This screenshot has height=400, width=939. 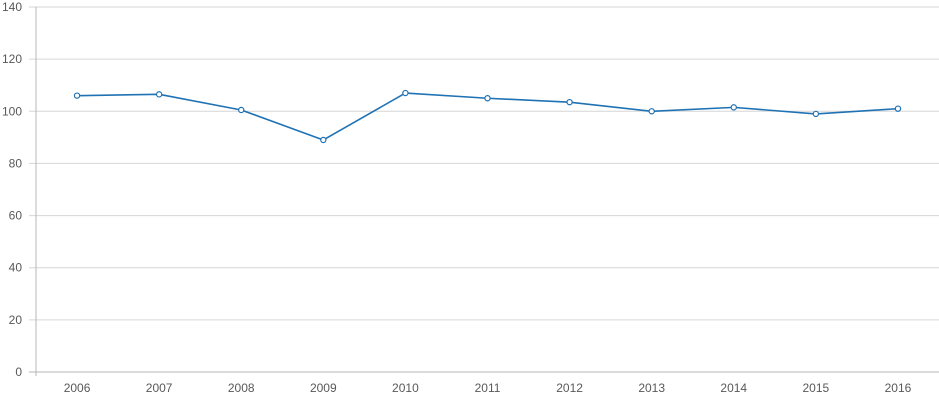 I want to click on x-tick-label: 2010, so click(x=405, y=388).